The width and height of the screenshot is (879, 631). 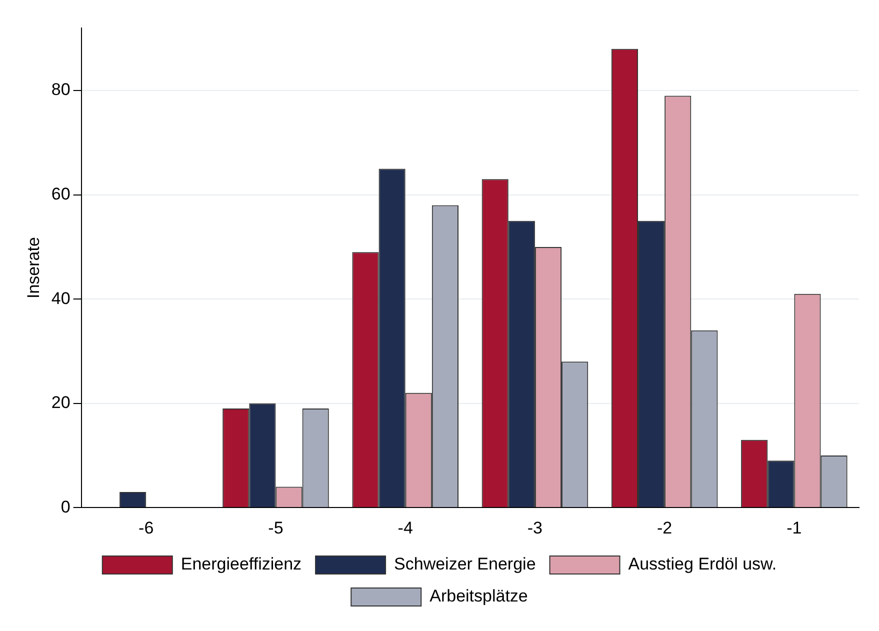 I want to click on x-tick-label: -2, so click(x=664, y=528).